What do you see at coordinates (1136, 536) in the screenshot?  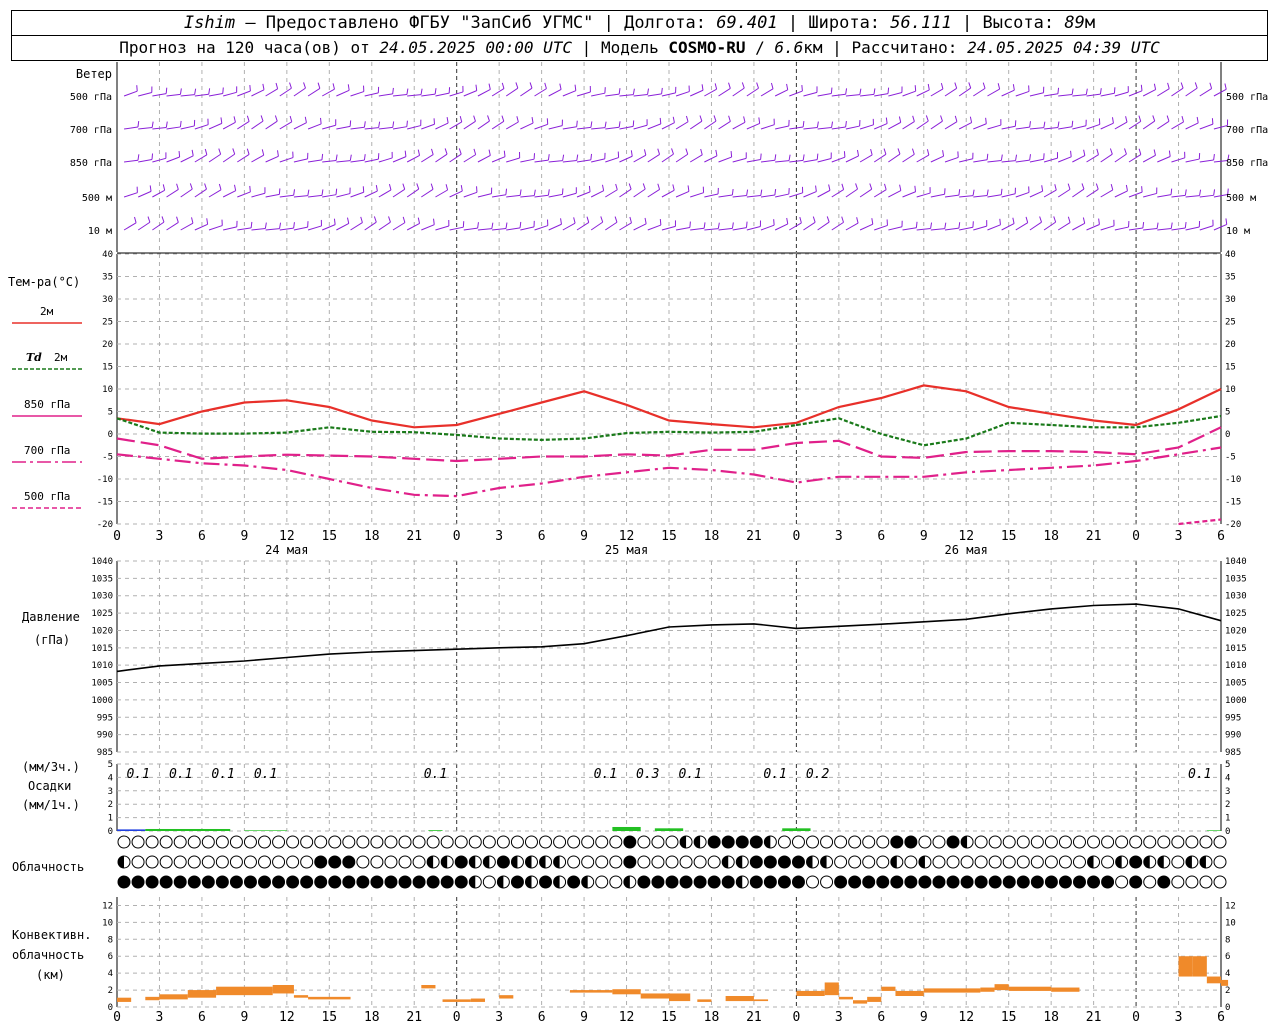 I see `temp-hour-tick: 0` at bounding box center [1136, 536].